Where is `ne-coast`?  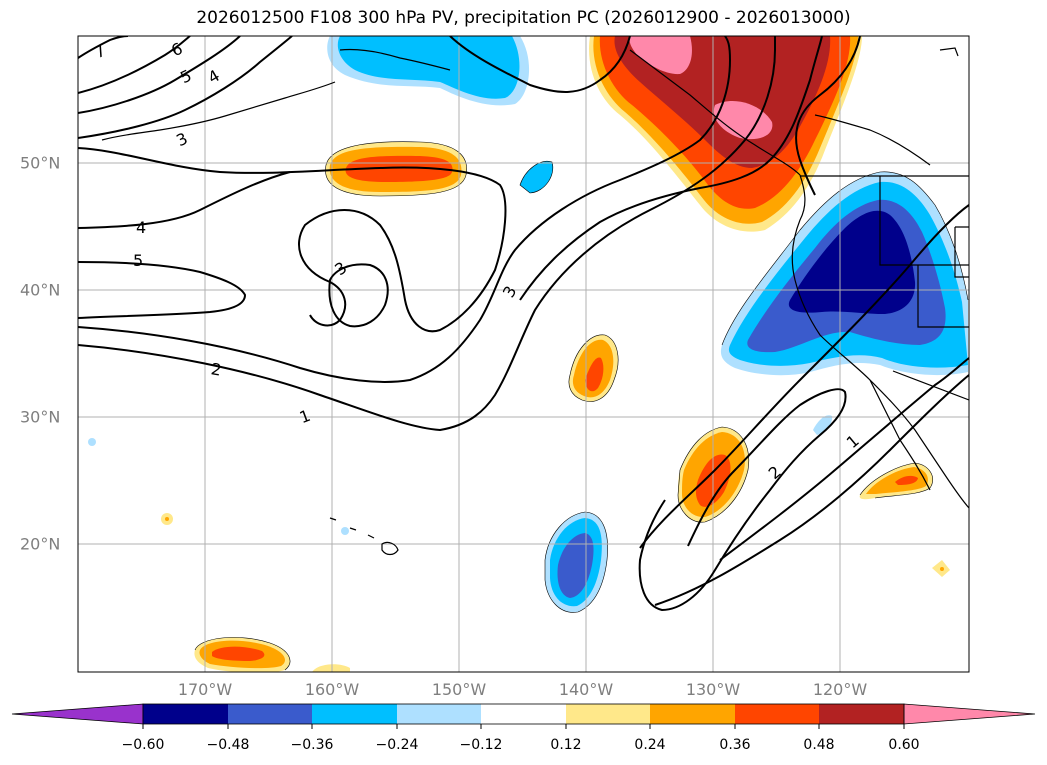 ne-coast is located at coordinates (872, 140).